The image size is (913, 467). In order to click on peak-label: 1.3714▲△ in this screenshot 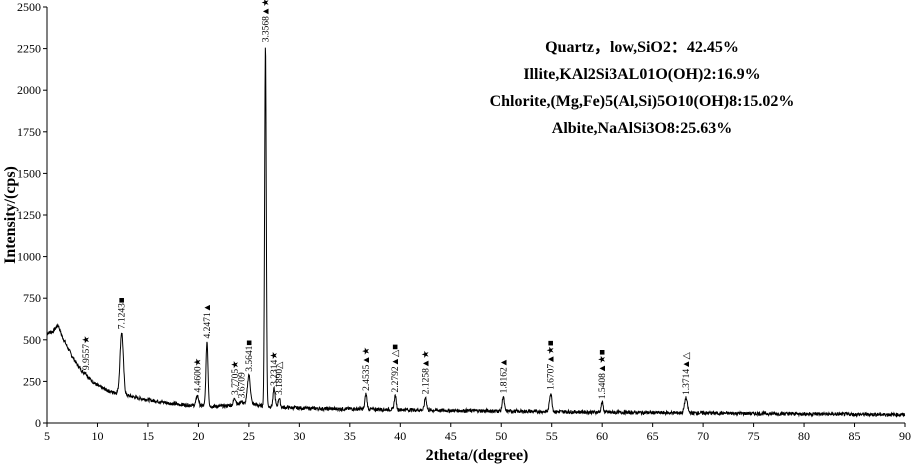, I will do `click(687, 374)`.